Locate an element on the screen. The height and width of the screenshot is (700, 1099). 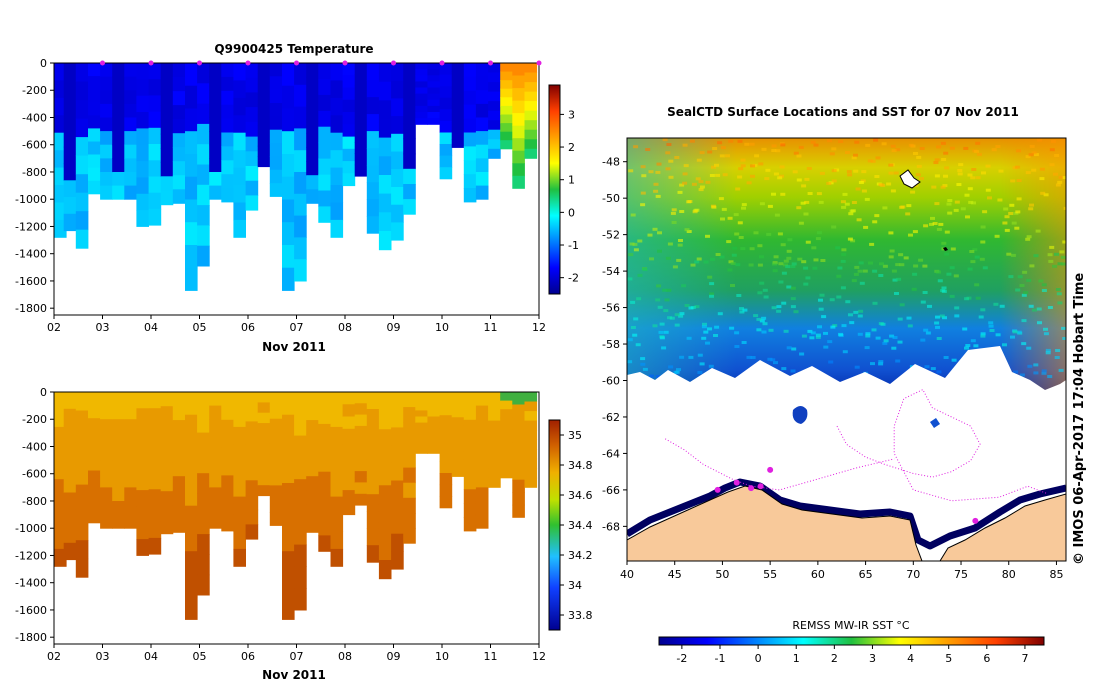
surface-location is located at coordinates (975, 520).